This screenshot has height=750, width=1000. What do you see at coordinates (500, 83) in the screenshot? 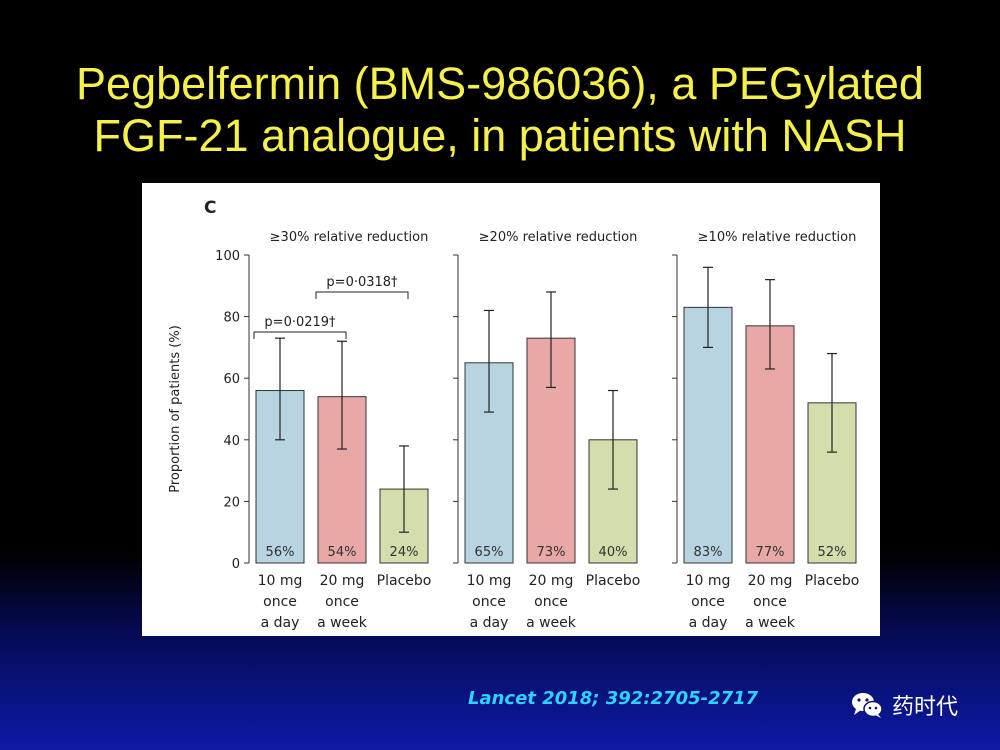
I see `slide-title-line-1: Pegbelfermin (BMS-986036), a PEGylated` at bounding box center [500, 83].